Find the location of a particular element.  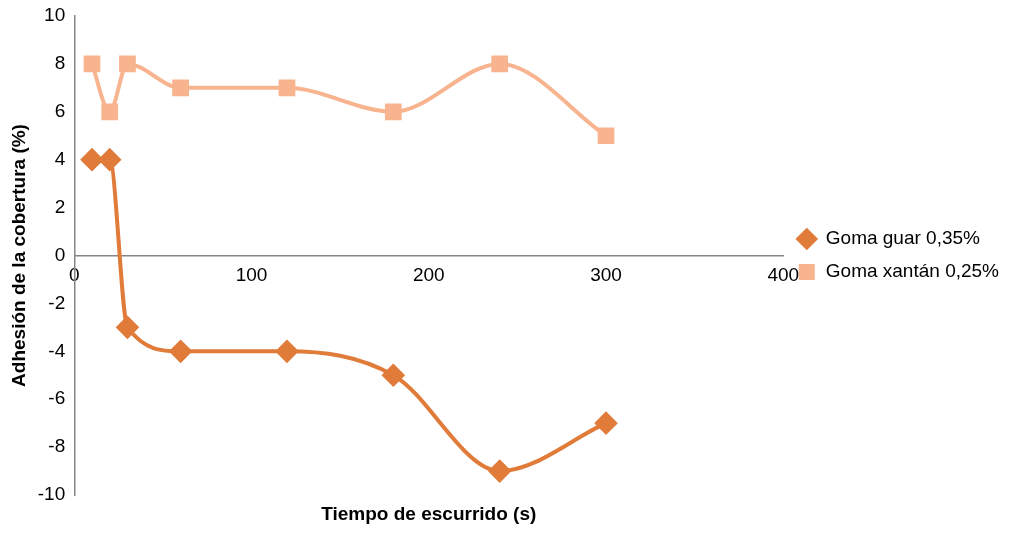

x-tick-label: 300 is located at coordinates (606, 275).